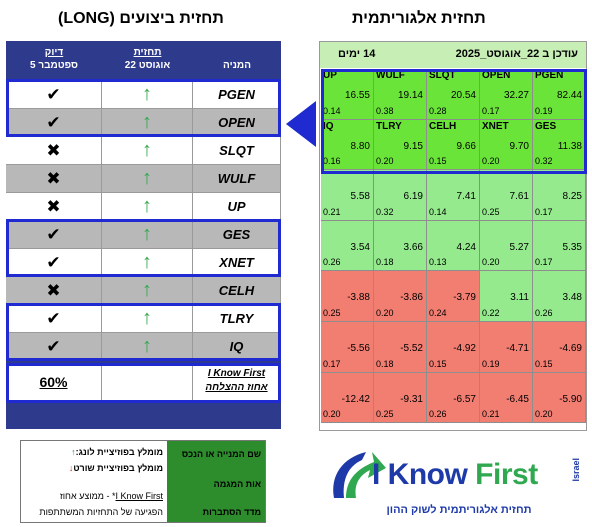 This screenshot has width=592, height=527. What do you see at coordinates (117, 452) in the screenshot?
I see `legend-long: מומלץ בפוזיציית לונג:↑` at bounding box center [117, 452].